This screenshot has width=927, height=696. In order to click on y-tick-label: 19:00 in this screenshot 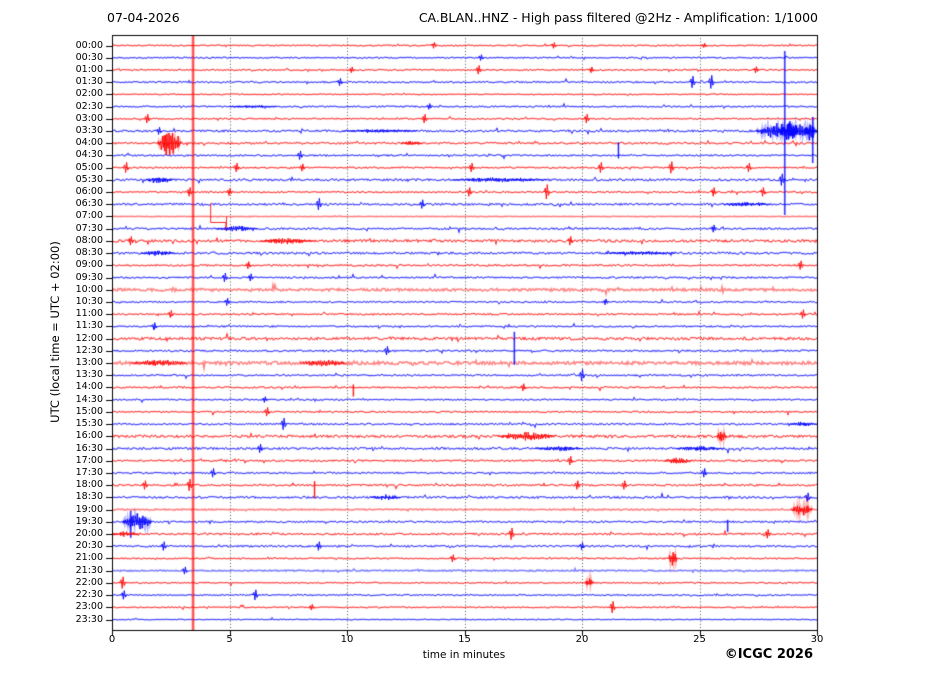, I will do `click(89, 509)`.